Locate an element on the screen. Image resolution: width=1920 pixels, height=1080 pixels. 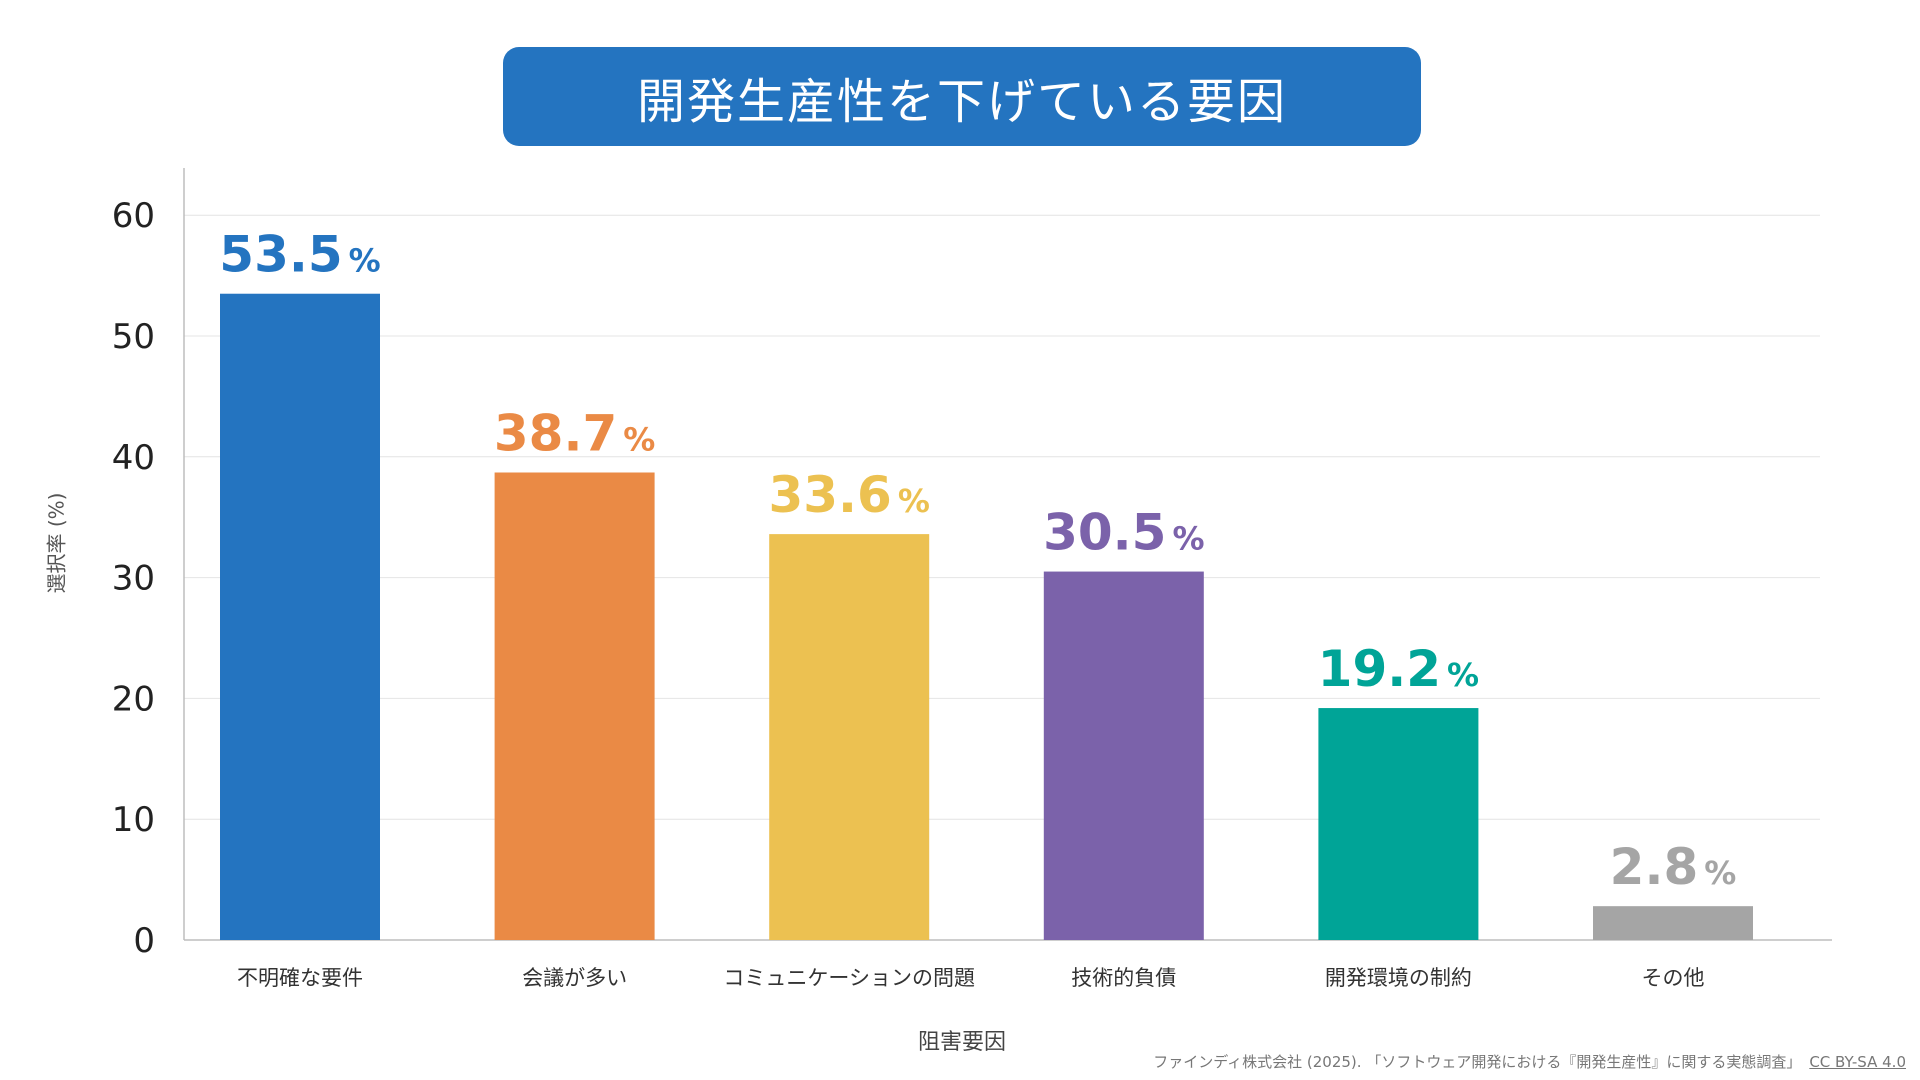
x-tick-label-3: コミュニケーションの問題 is located at coordinates (849, 978).